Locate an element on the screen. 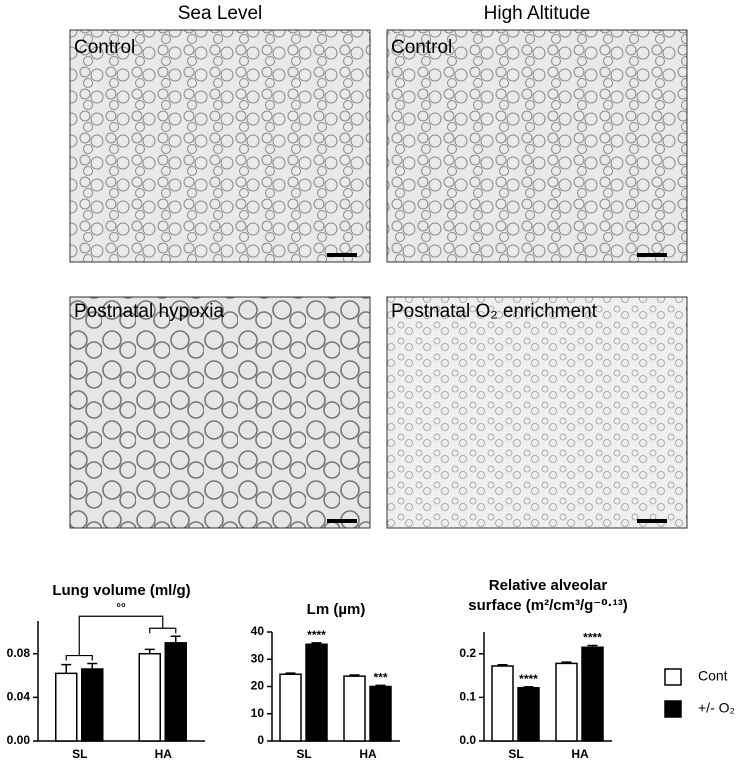  y-tick-label: 0.08 is located at coordinates (19, 653).